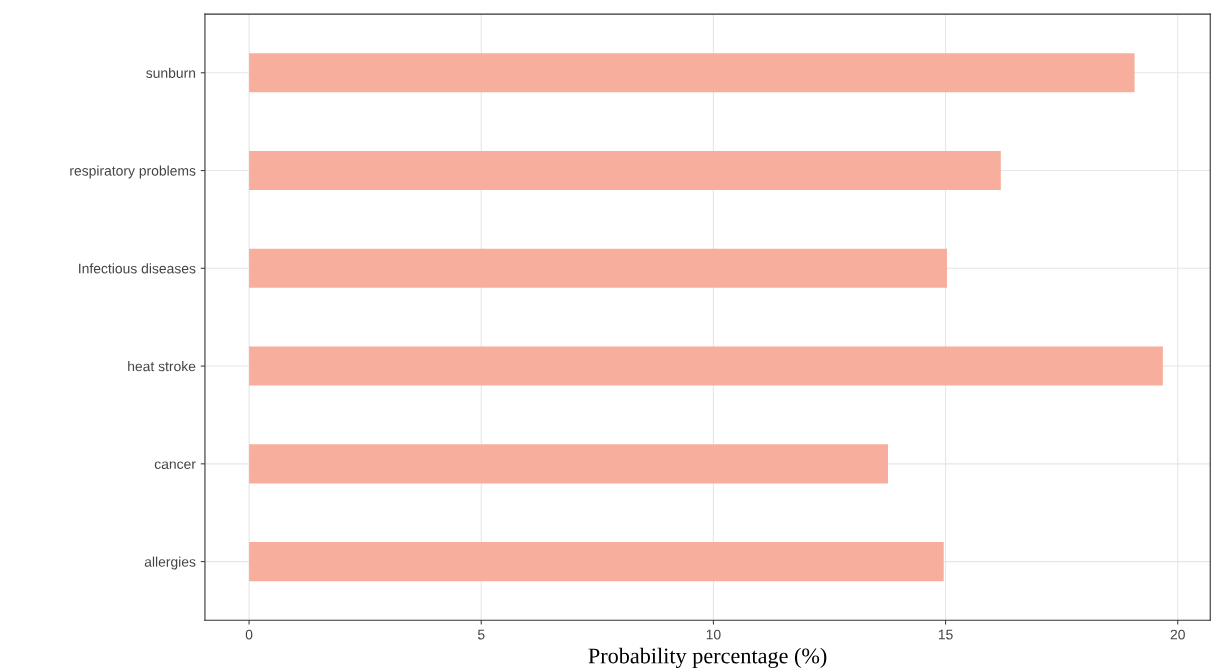 Image resolution: width=1220 pixels, height=672 pixels. I want to click on y-tick-label: Infectious diseases, so click(137, 268).